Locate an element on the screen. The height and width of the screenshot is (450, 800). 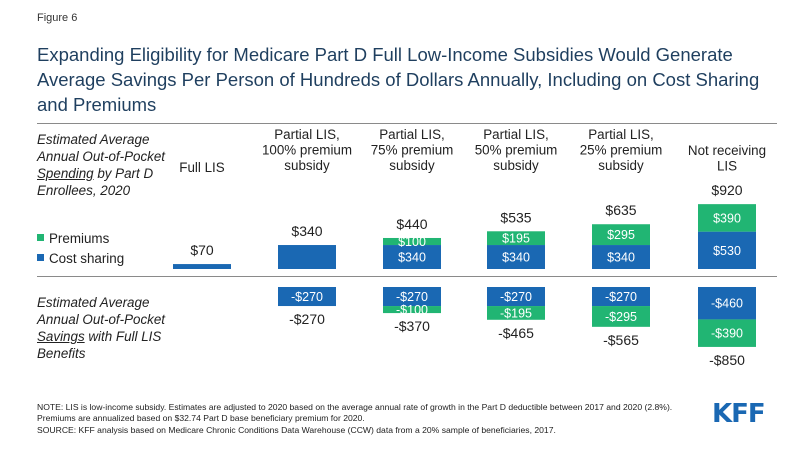
savings-bar-label-1-3: -$195 is located at coordinates (516, 313).